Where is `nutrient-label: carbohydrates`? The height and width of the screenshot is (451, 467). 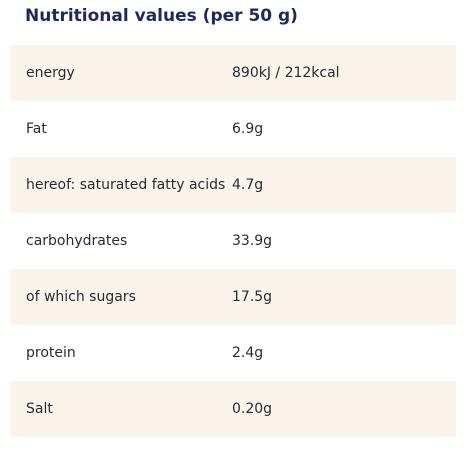 nutrient-label: carbohydrates is located at coordinates (77, 240).